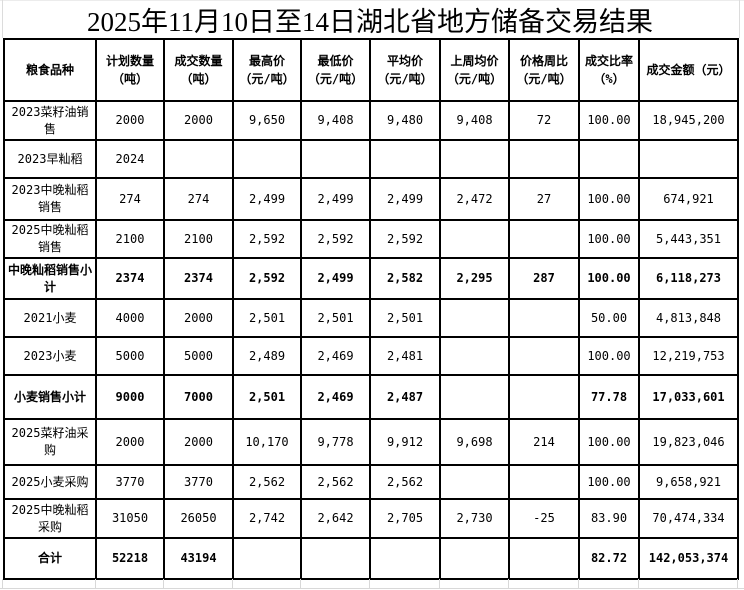  What do you see at coordinates (130, 159) in the screenshot?
I see `cell: 2024` at bounding box center [130, 159].